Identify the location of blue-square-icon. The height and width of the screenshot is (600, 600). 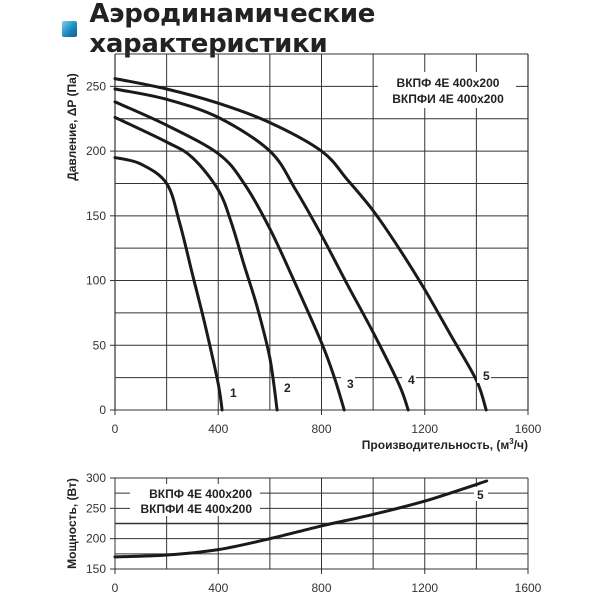
(70, 29).